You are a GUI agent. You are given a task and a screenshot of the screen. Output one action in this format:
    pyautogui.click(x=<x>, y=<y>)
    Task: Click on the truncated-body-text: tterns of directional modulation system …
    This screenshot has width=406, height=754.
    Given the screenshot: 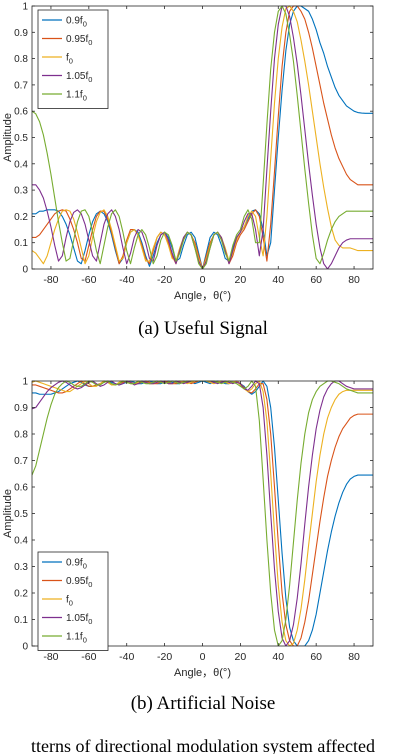 What is the action you would take?
    pyautogui.click(x=203, y=745)
    